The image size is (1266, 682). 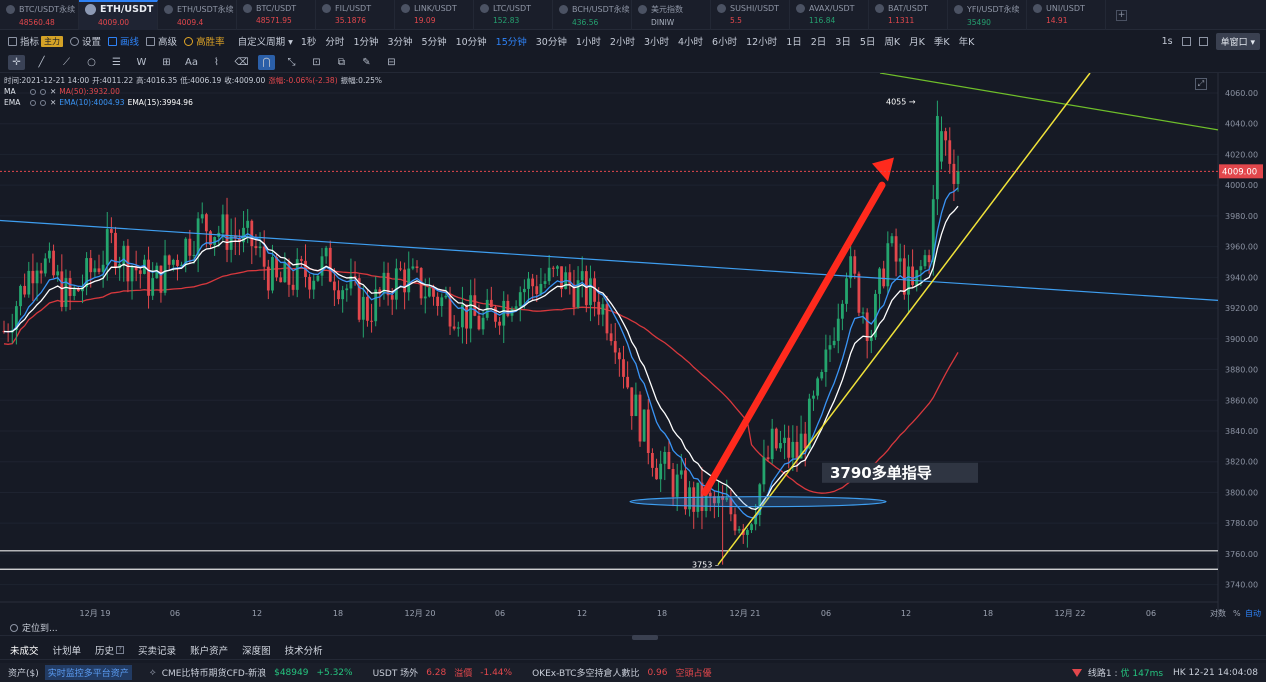 I want to click on bottom-tab: 深度图, so click(x=256, y=651).